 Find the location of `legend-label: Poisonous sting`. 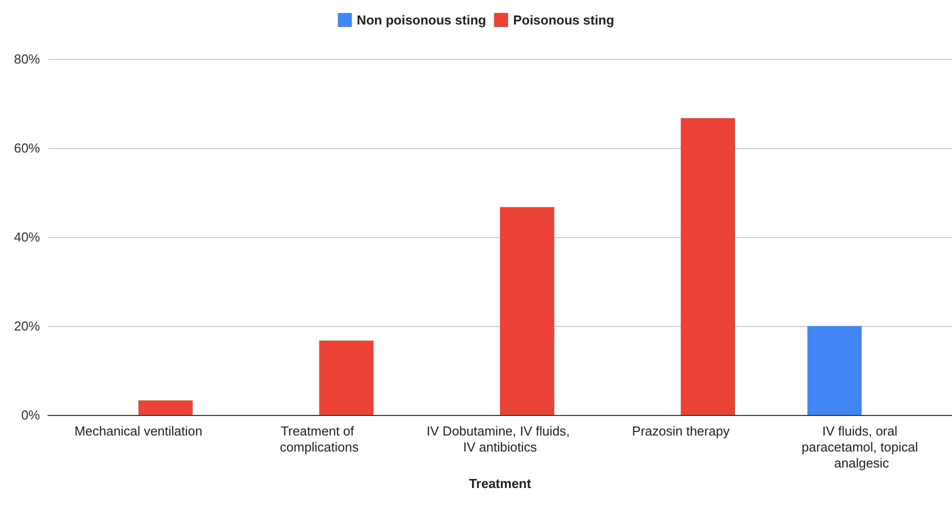

legend-label: Poisonous sting is located at coordinates (563, 20).